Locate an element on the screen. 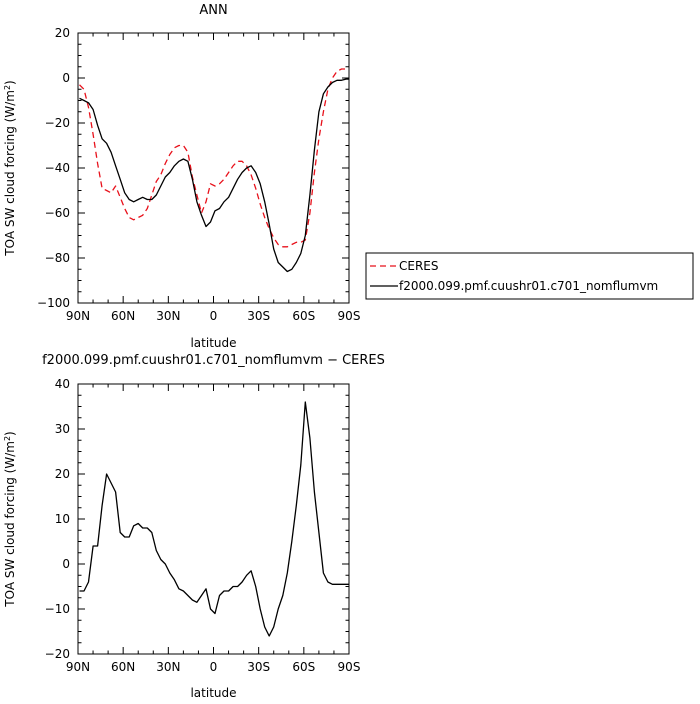 The height and width of the screenshot is (704, 700). legend-label: f2000.099.pmf.cuushr01.c701_nomflumvm is located at coordinates (528, 286).